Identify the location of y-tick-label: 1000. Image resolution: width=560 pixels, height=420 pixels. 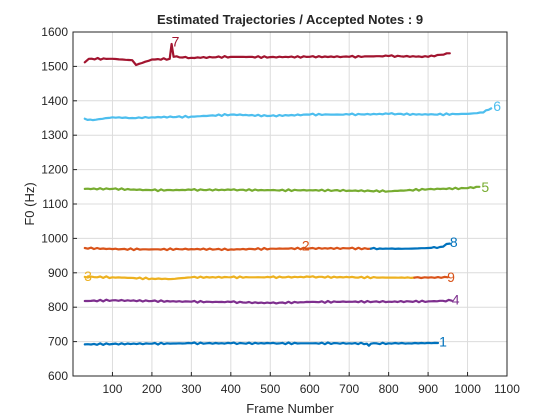
(54, 238).